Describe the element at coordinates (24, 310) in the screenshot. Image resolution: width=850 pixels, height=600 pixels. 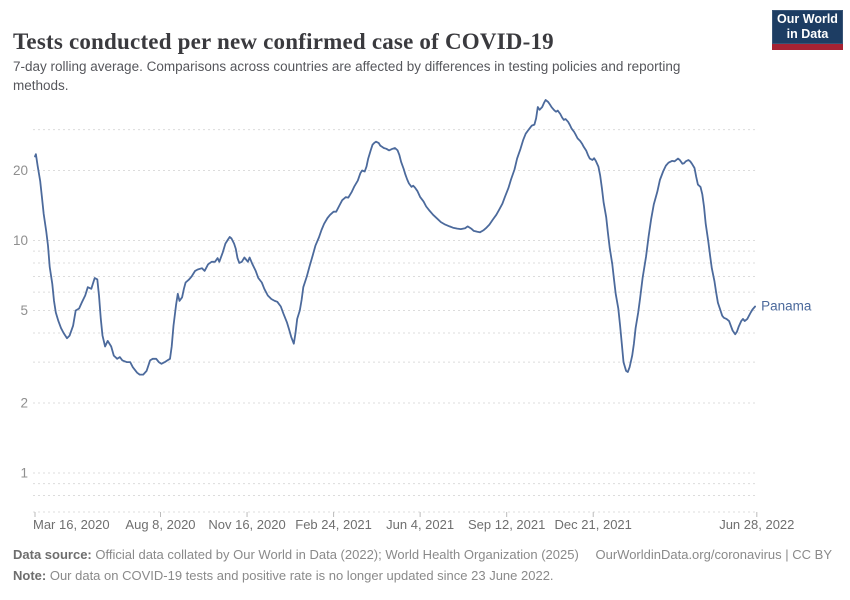
I see `y-tick-label: 5` at that location.